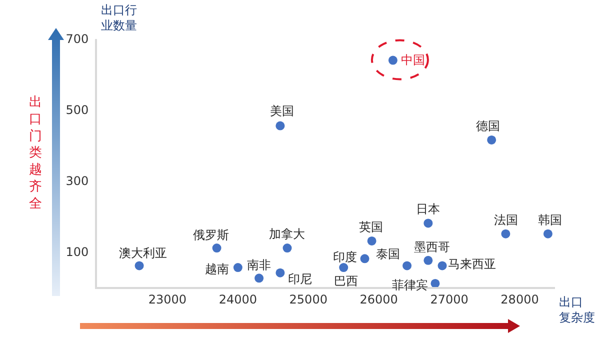  I want to click on annotation: 美国, so click(282, 111).